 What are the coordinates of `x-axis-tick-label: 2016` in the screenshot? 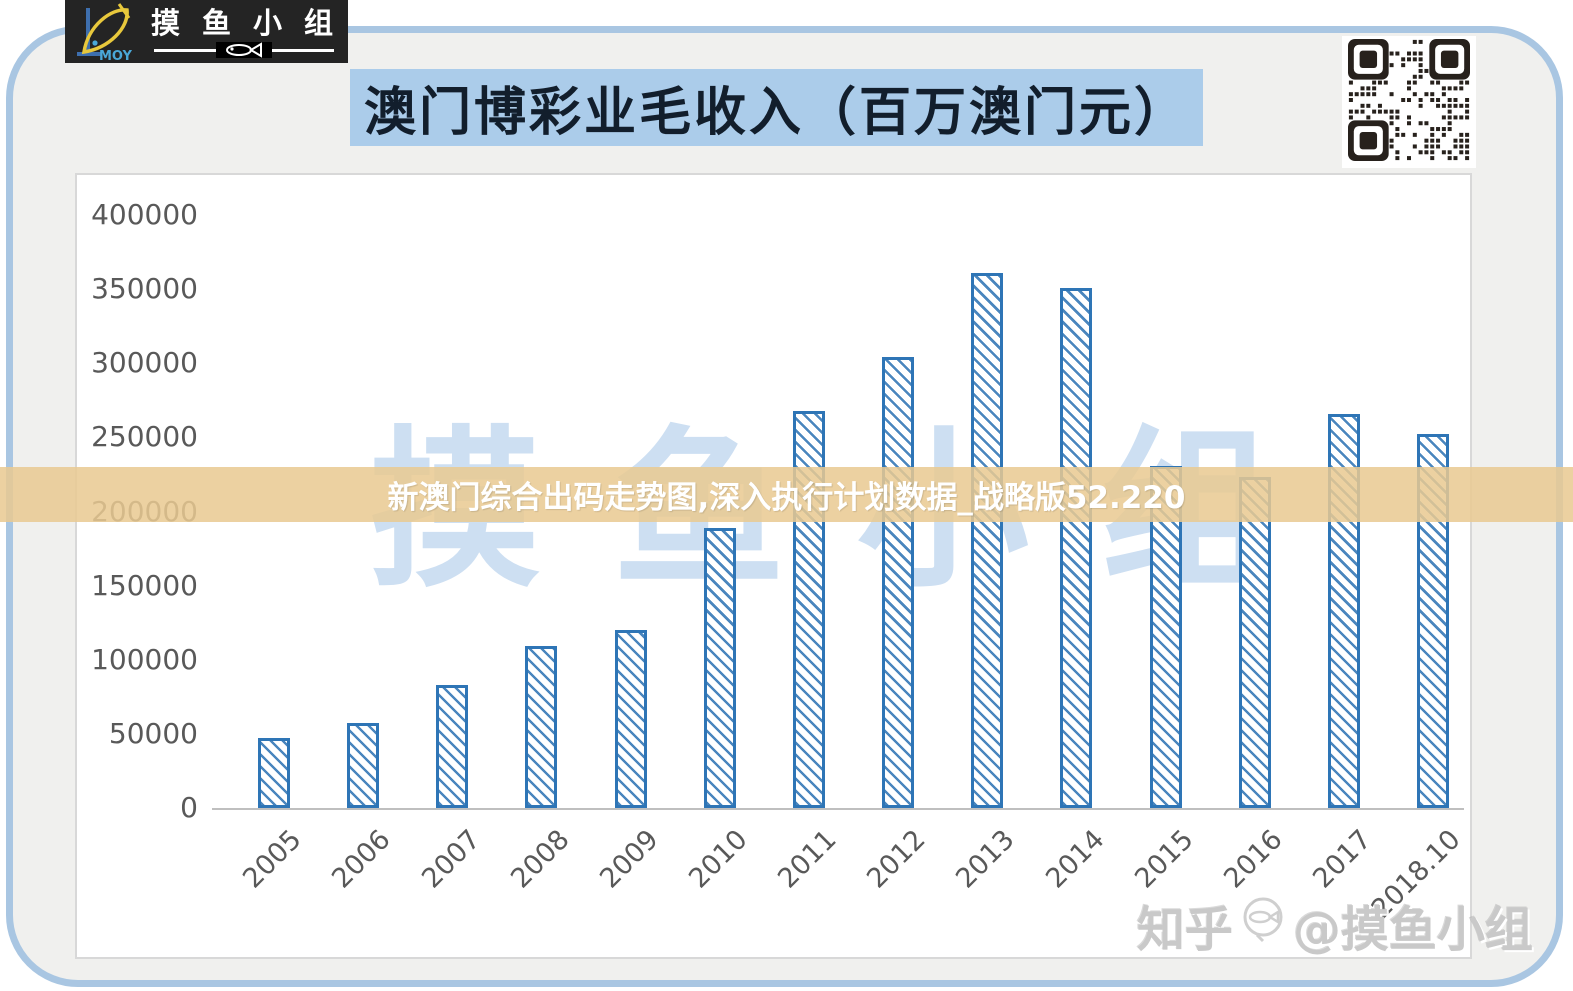 It's located at (1253, 859).